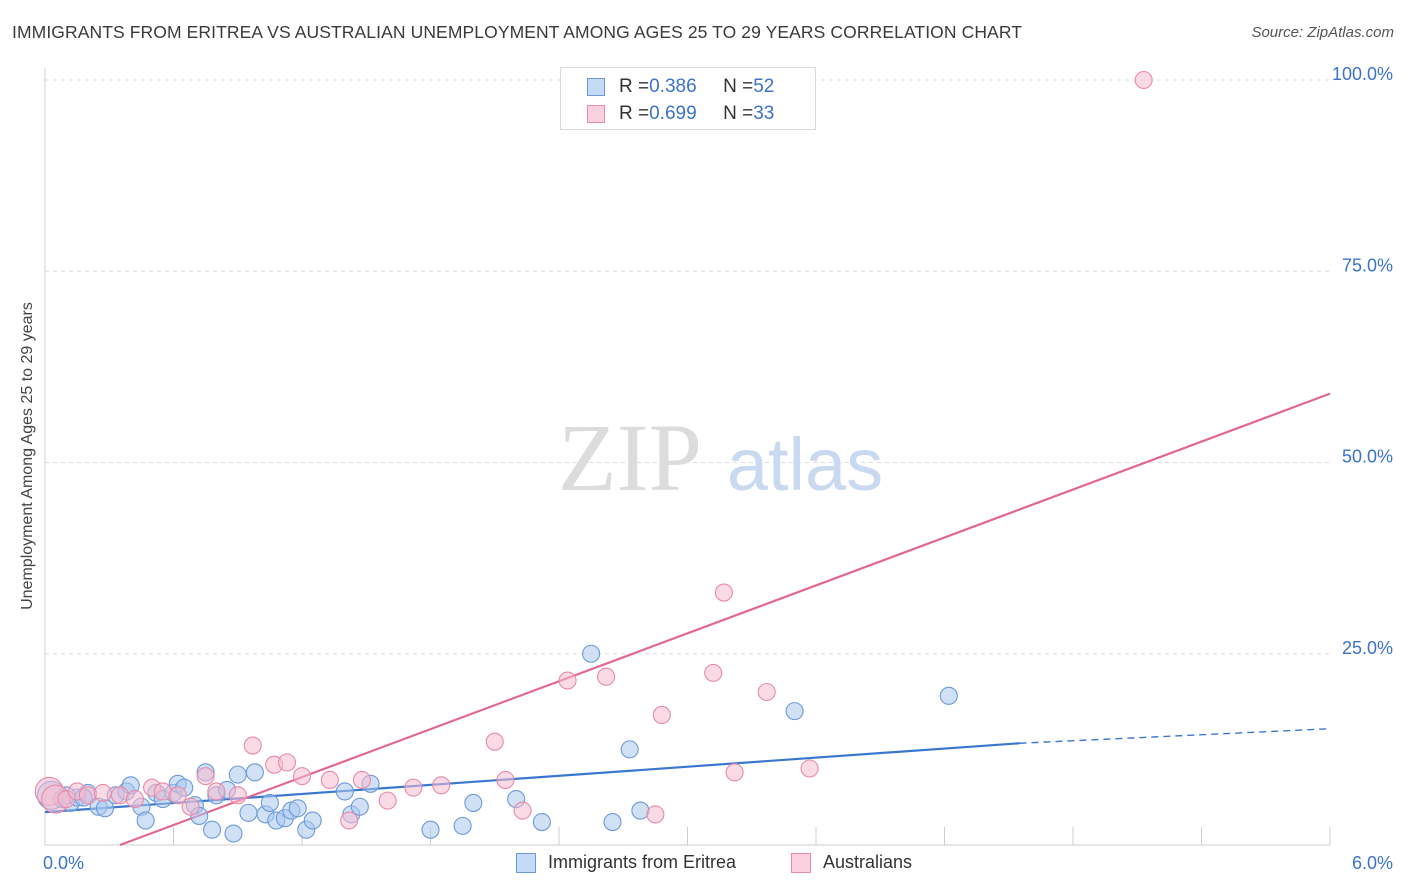 This screenshot has height=892, width=1406. I want to click on legend-item-eritrea: Immigrants from Eritrea, so click(626, 862).